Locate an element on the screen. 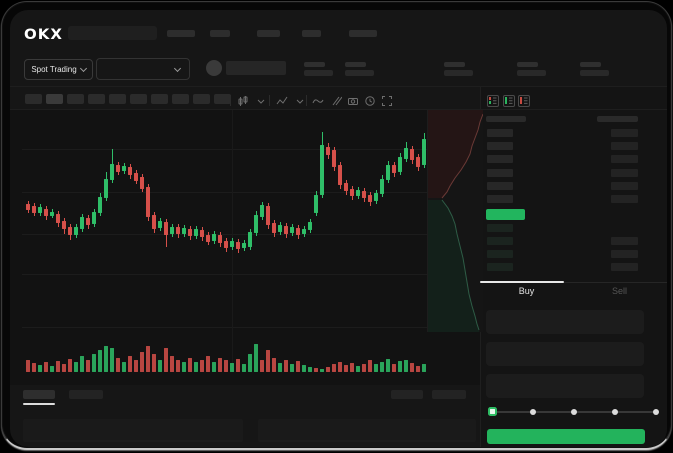  line-tool-icon is located at coordinates (318, 100).